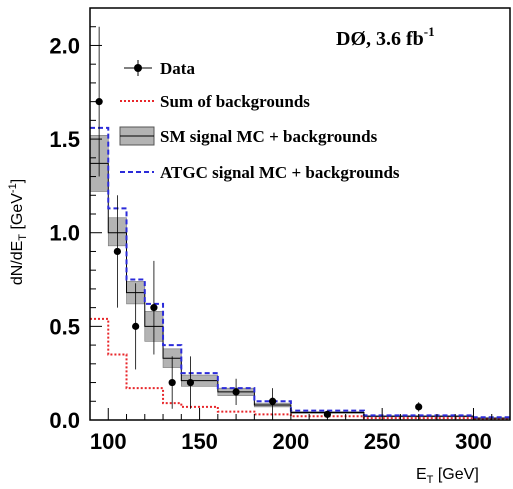 This screenshot has width=513, height=489. I want to click on legend-label-atgc: ATGC signal MC + backgrounds, so click(280, 172).